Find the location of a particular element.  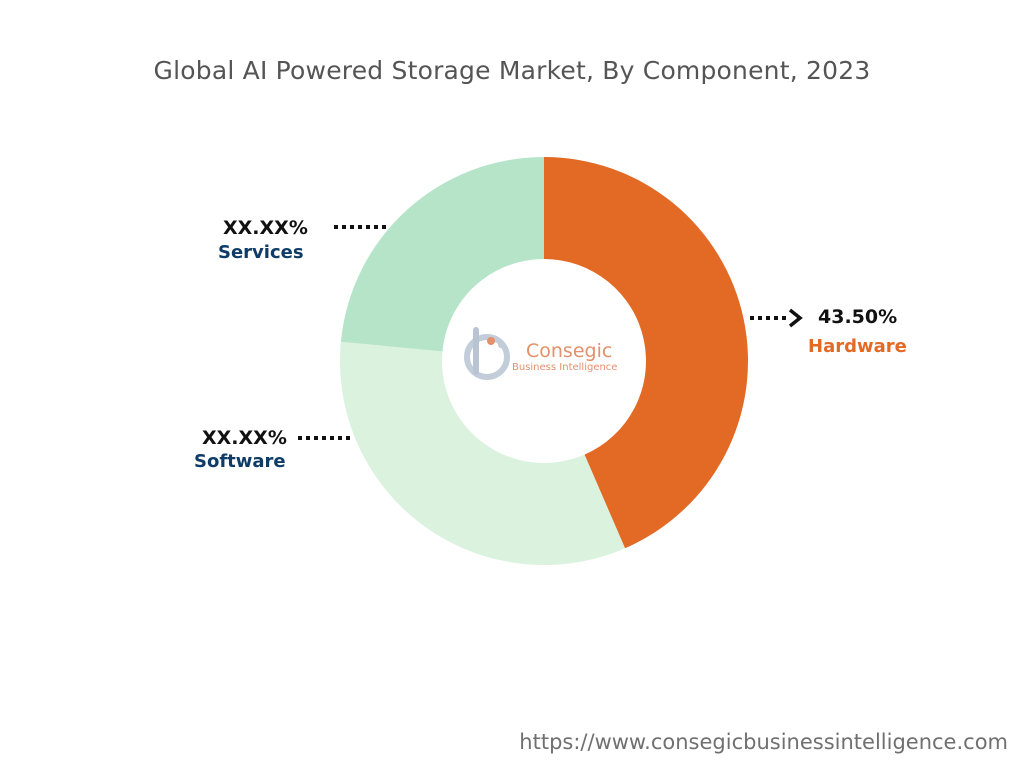

hardware-value-label: 43.50% is located at coordinates (857, 317).